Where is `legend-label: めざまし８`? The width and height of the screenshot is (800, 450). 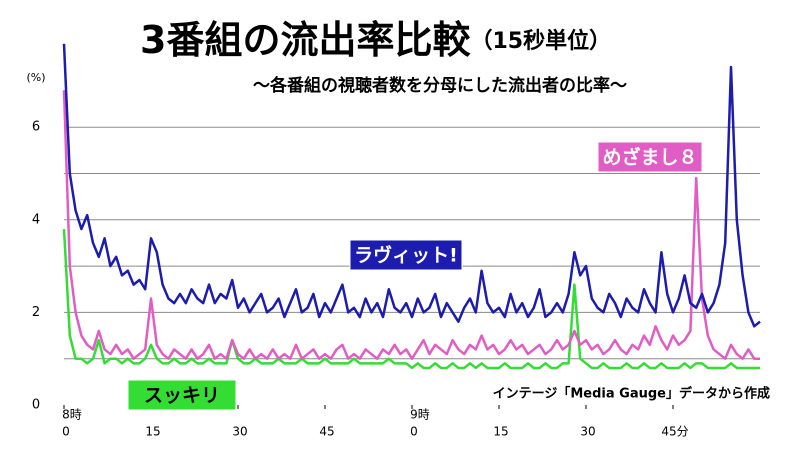
legend-label: めざまし８ is located at coordinates (649, 157).